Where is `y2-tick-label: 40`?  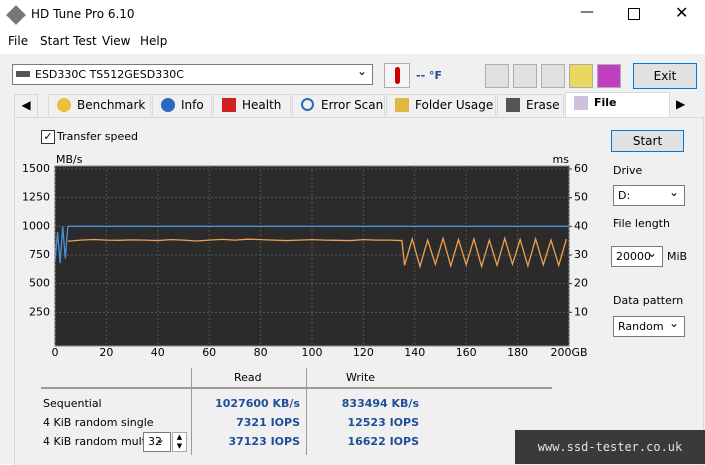 y2-tick-label: 40 is located at coordinates (581, 225).